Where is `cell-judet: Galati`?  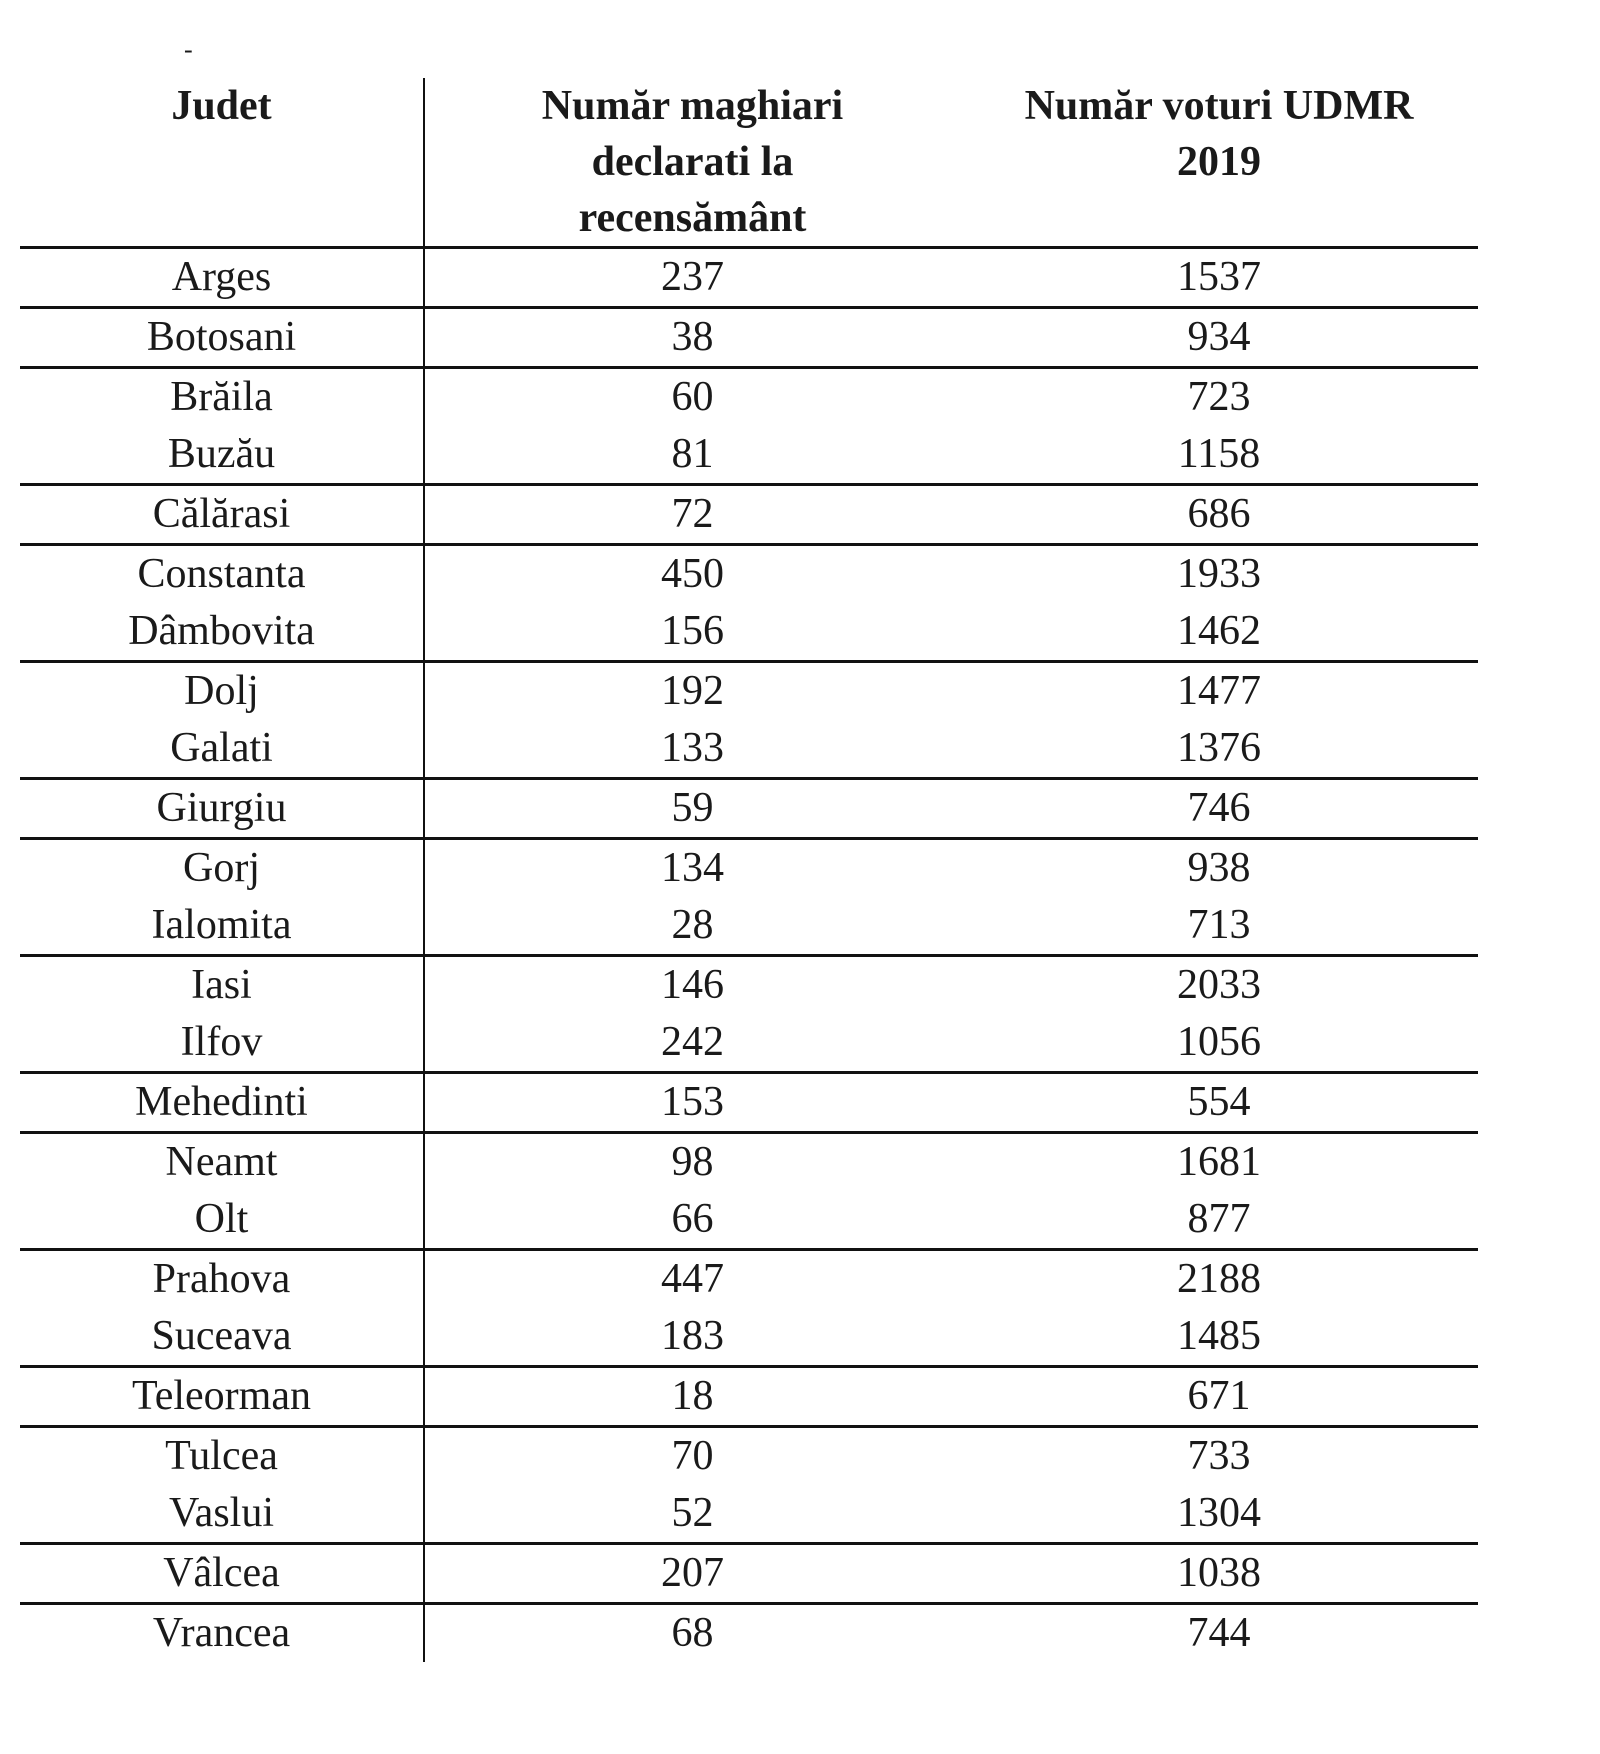
cell-judet: Galati is located at coordinates (222, 748).